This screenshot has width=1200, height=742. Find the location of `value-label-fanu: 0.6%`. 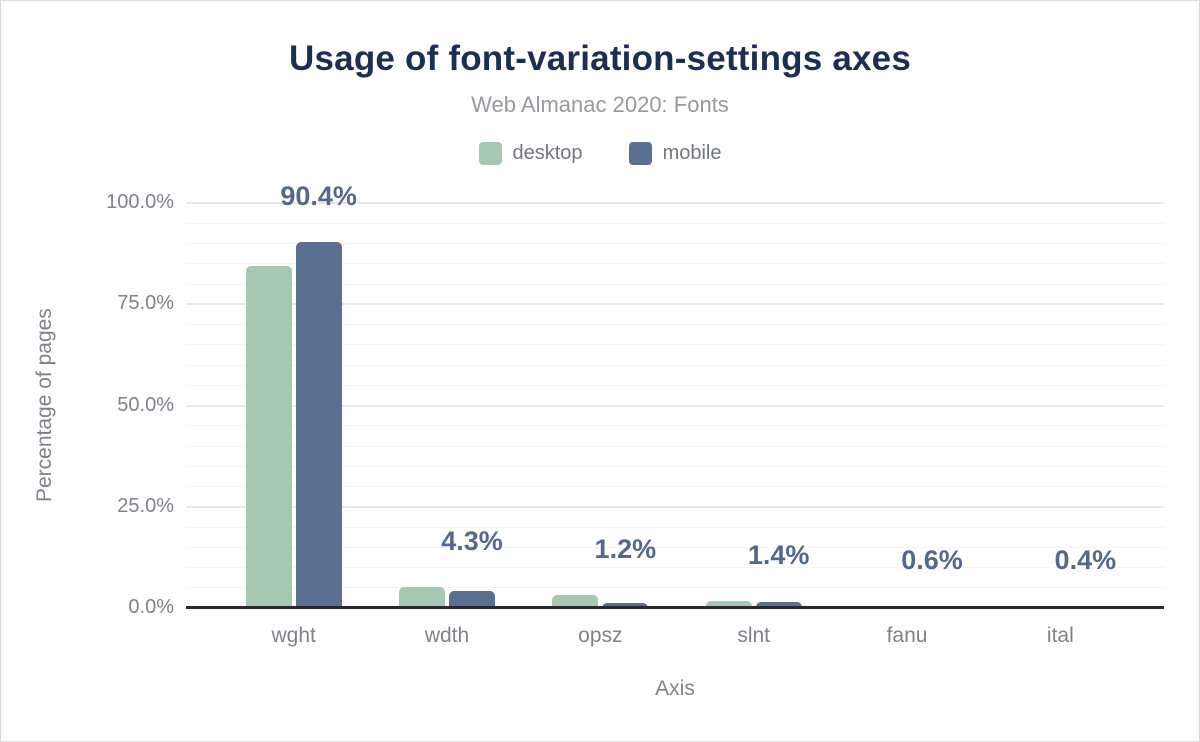

value-label-fanu: 0.6% is located at coordinates (932, 559).